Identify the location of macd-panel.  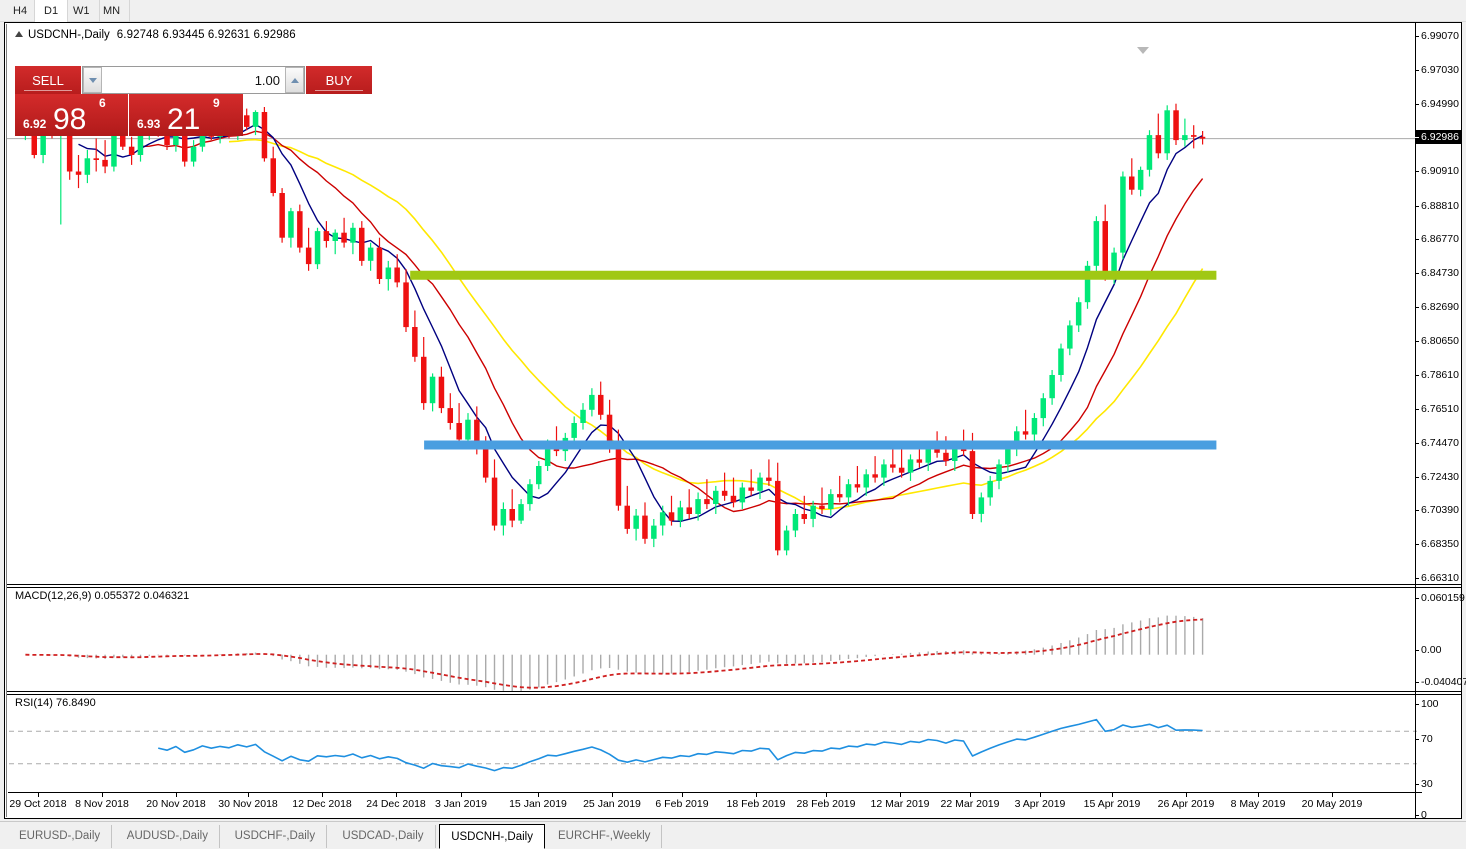
(714, 640).